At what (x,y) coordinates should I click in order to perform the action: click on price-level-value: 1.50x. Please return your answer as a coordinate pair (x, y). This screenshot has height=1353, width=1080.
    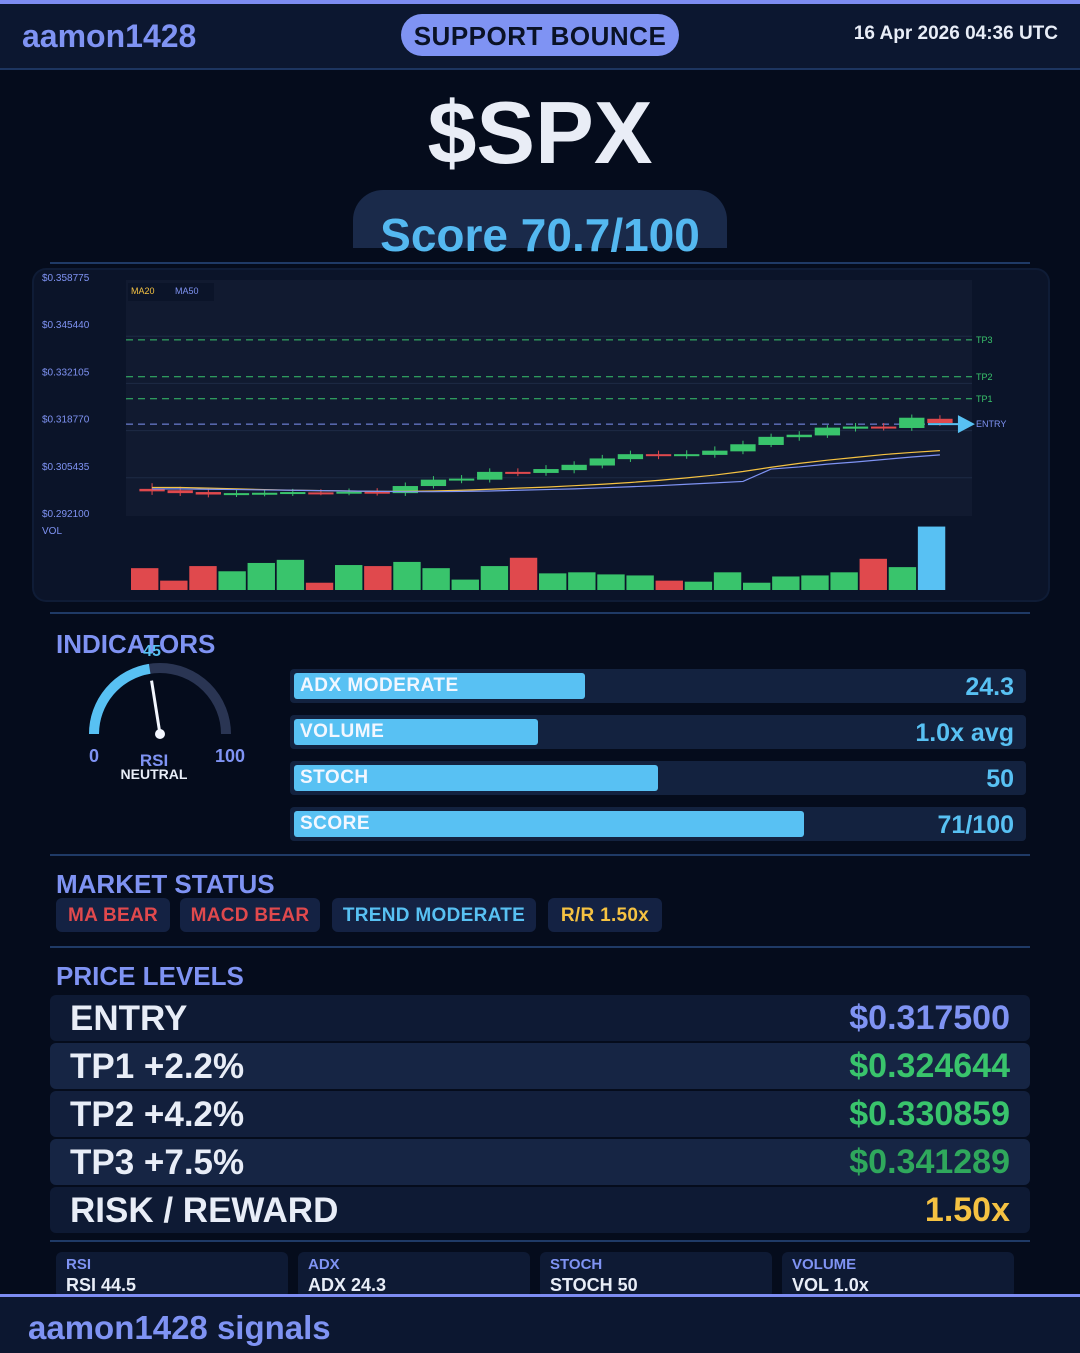
    Looking at the image, I should click on (967, 1210).